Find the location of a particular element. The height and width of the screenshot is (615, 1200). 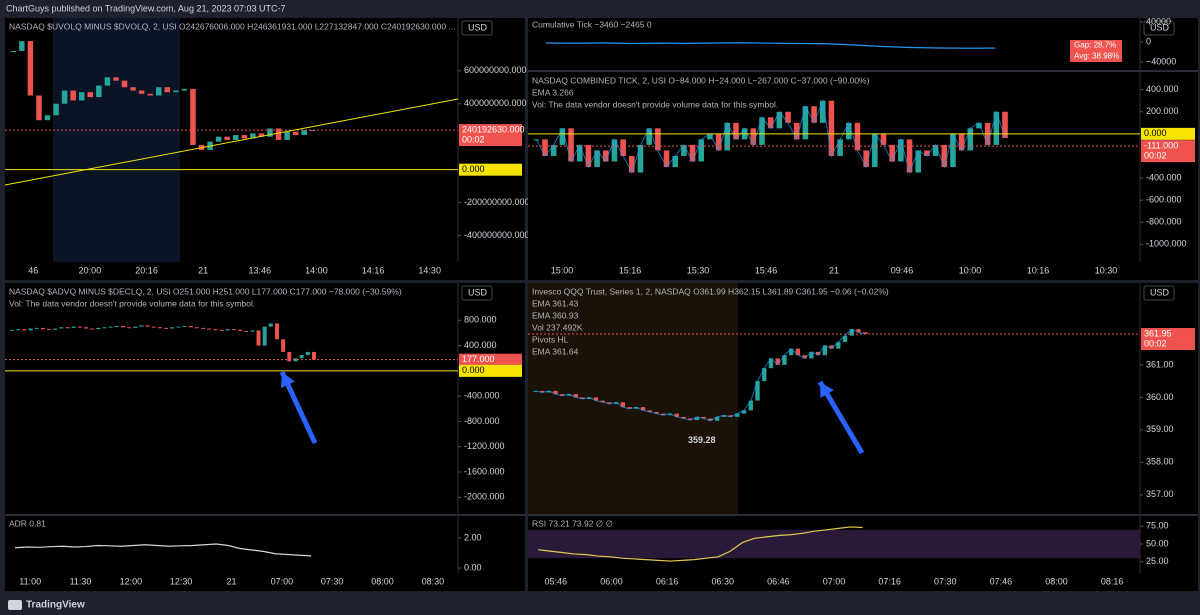

axis-label: 50.00 is located at coordinates (1157, 543).